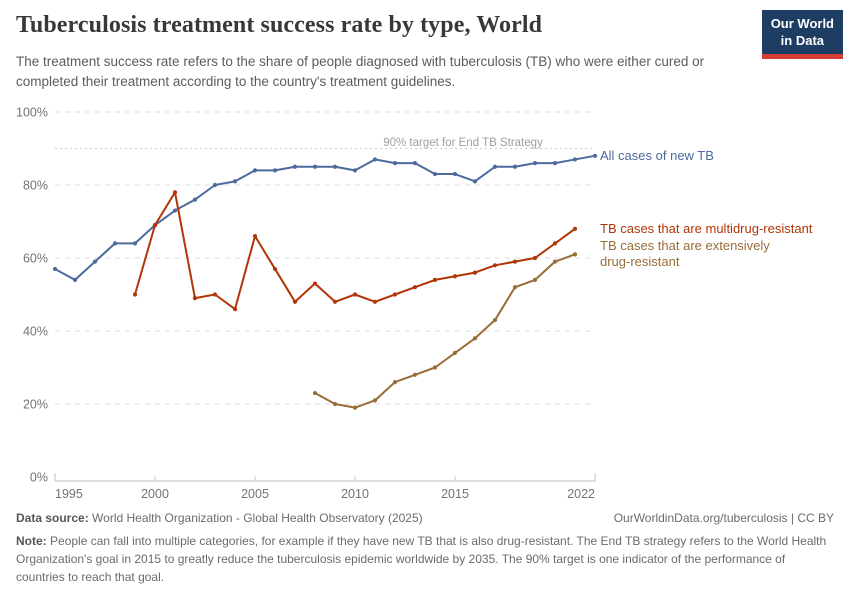 This screenshot has width=850, height=600. Describe the element at coordinates (35, 259) in the screenshot. I see `y-tick-label: 60%` at that location.